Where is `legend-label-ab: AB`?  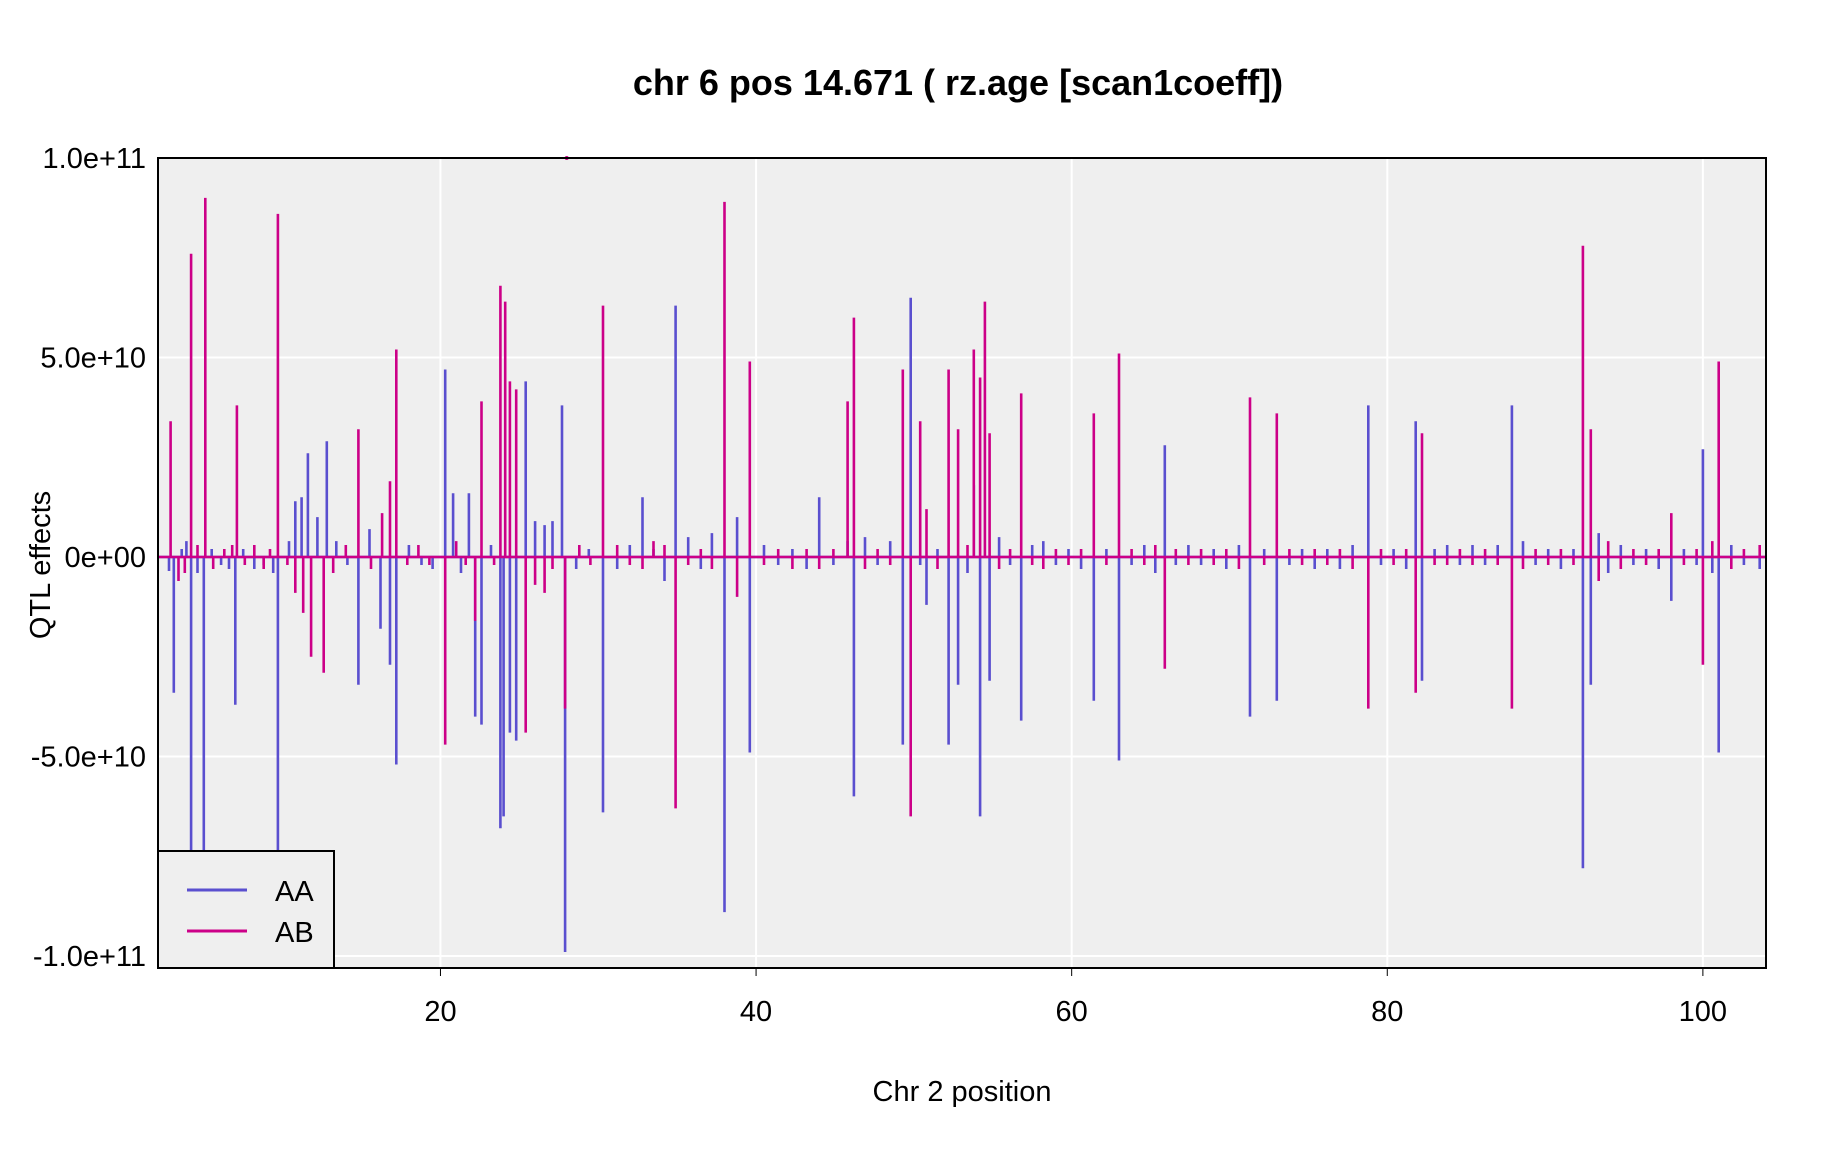 legend-label-ab: AB is located at coordinates (294, 933).